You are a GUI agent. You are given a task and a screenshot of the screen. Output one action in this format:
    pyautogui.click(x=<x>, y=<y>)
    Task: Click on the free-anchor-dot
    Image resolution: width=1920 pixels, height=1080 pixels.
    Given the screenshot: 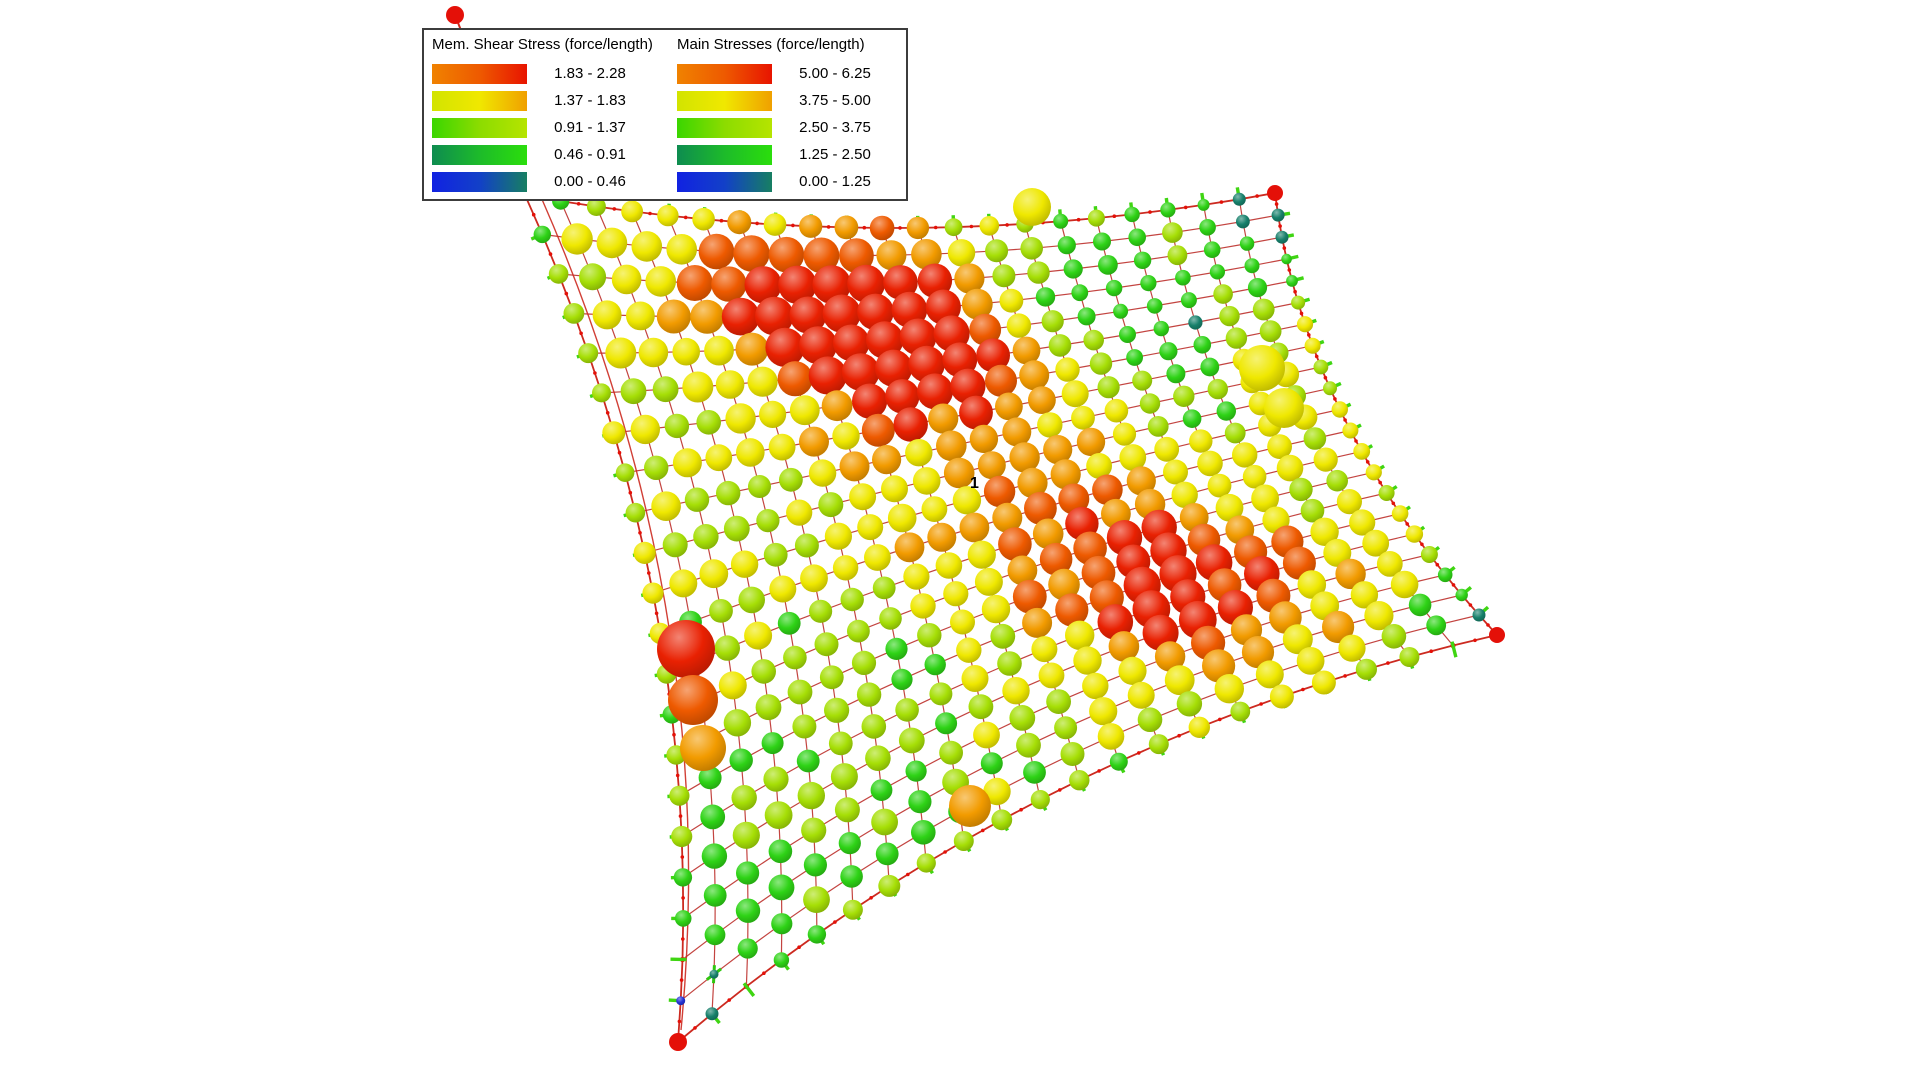 What is the action you would take?
    pyautogui.click(x=455, y=15)
    